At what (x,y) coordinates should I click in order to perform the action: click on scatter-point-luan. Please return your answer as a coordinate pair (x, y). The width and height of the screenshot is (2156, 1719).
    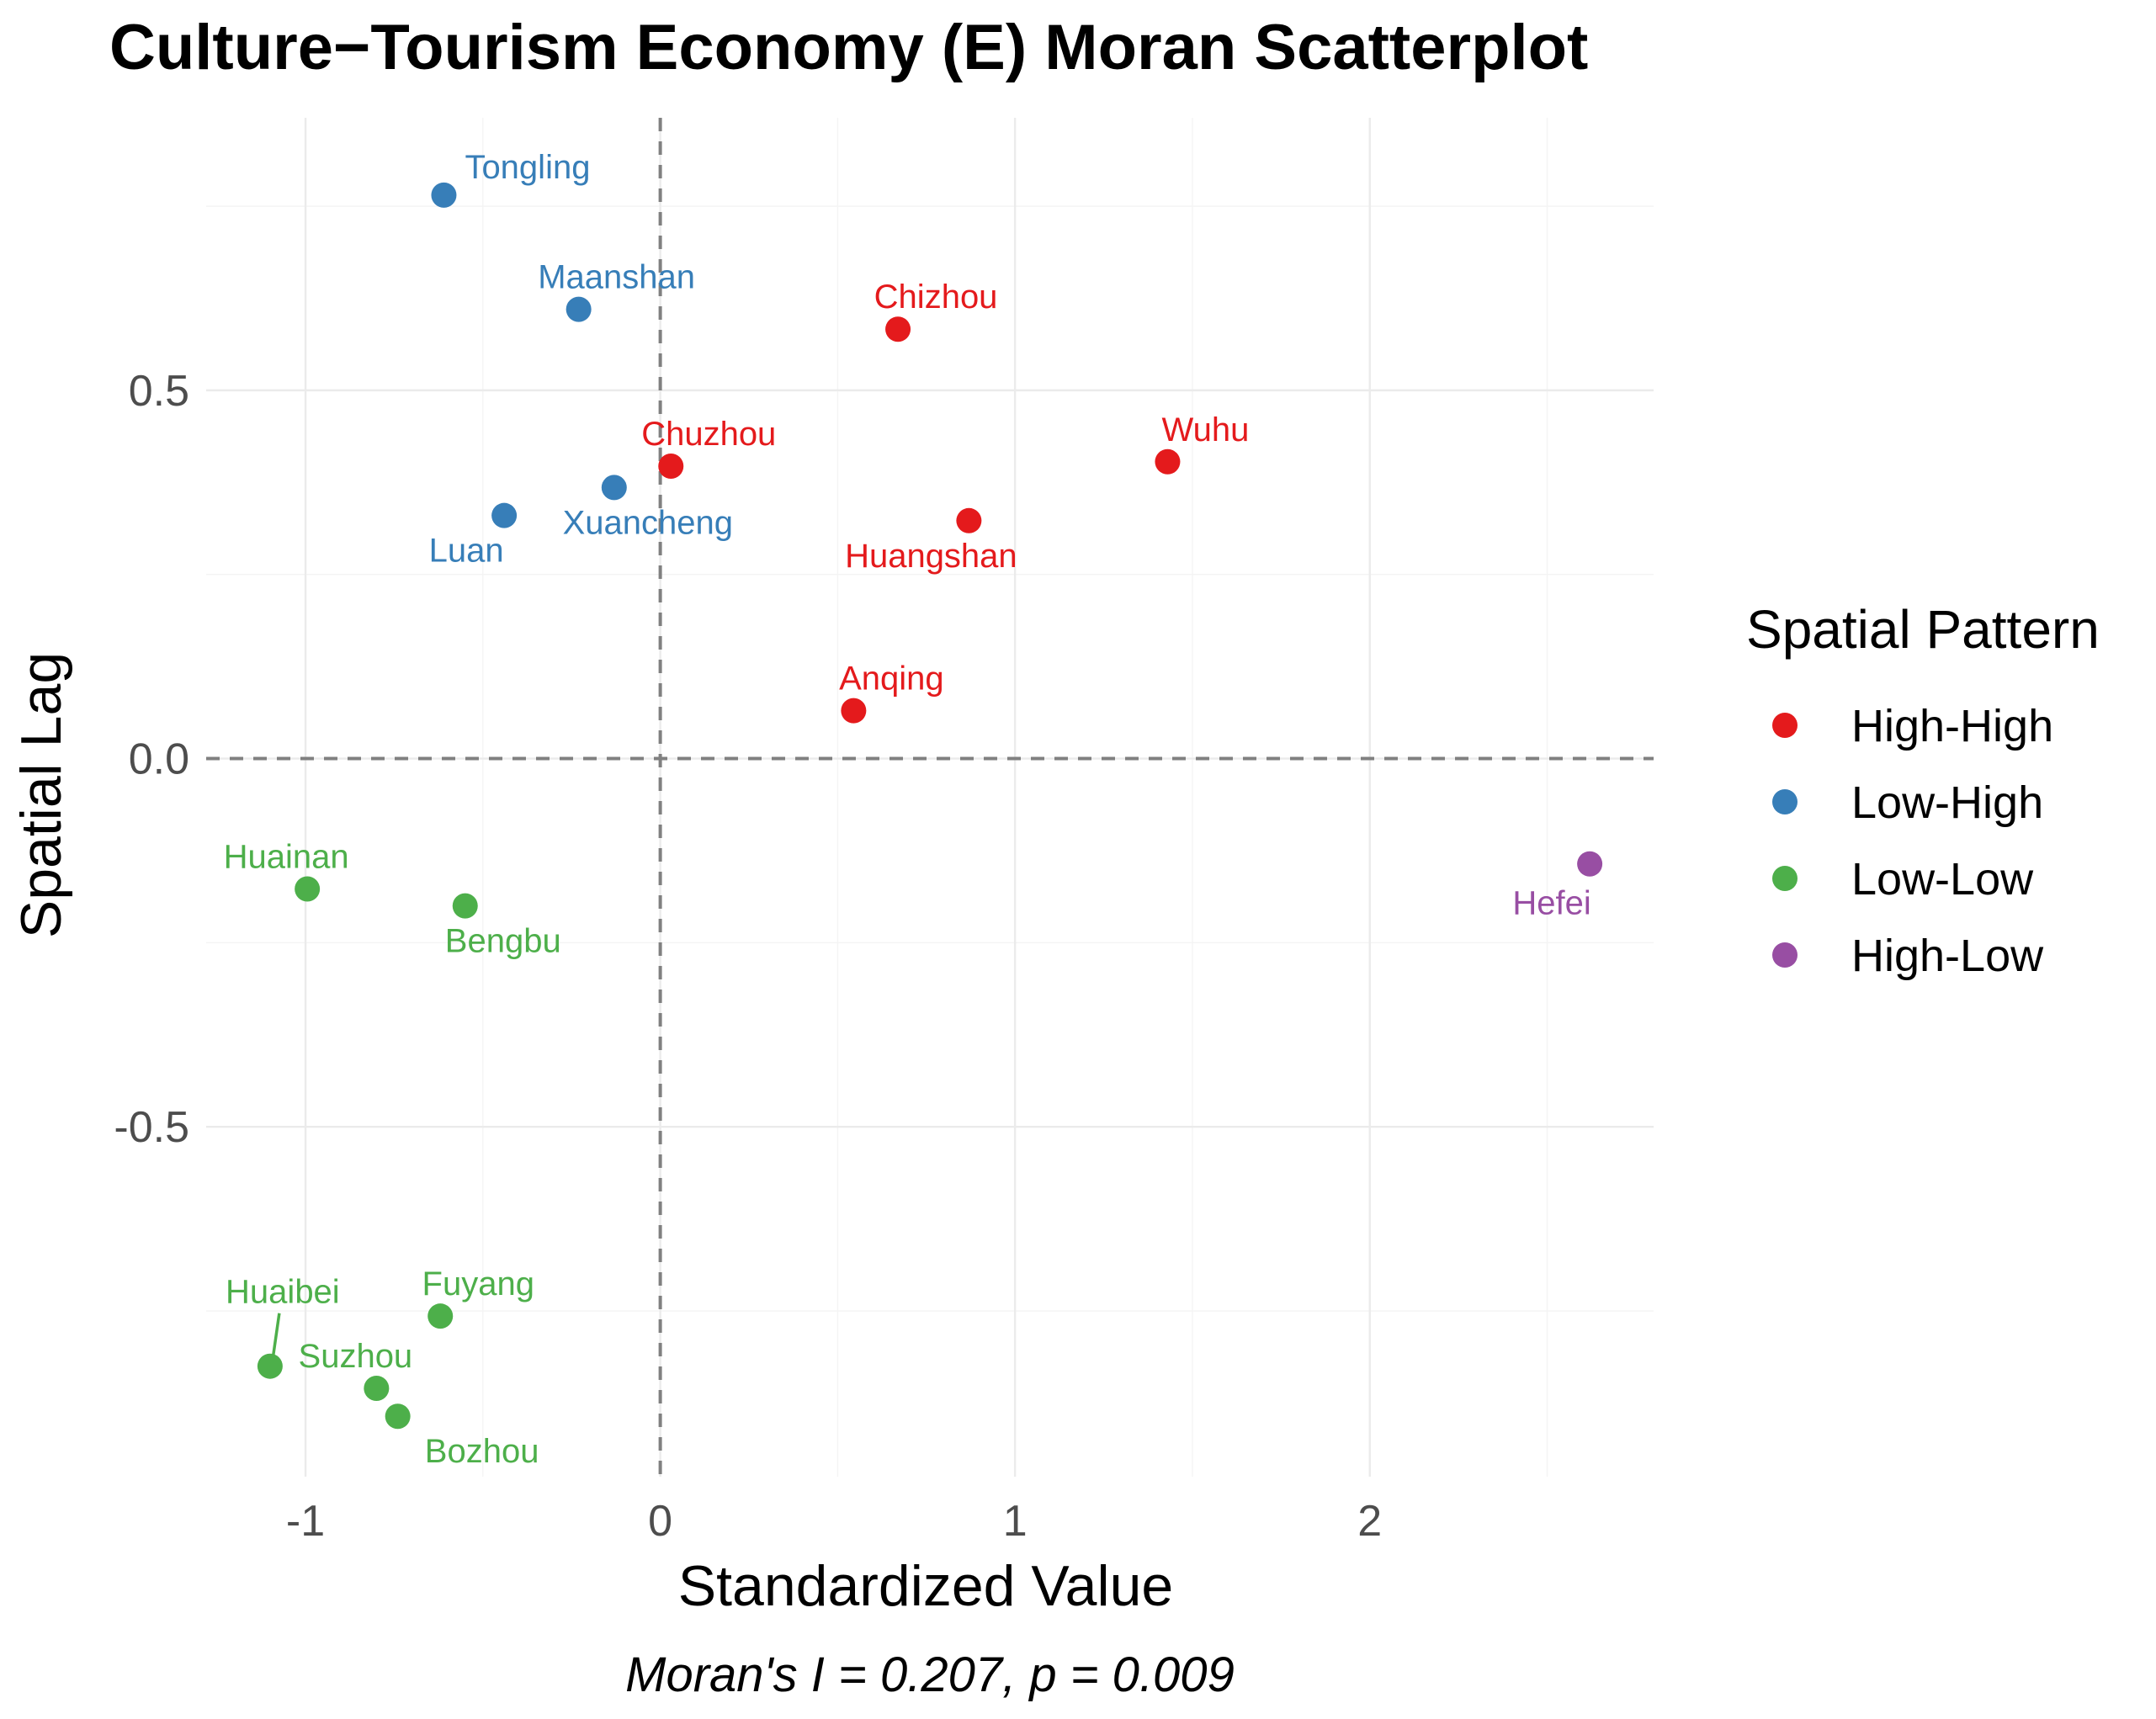
    Looking at the image, I should click on (504, 515).